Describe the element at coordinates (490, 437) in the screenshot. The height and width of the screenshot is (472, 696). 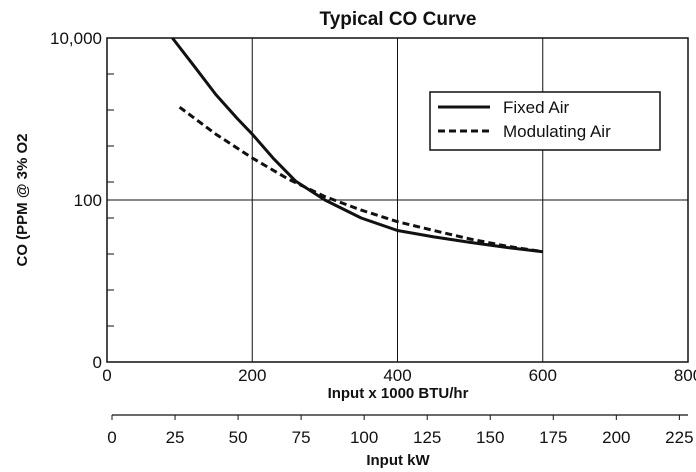
I see `secondary-axis-tick-label: 150` at that location.